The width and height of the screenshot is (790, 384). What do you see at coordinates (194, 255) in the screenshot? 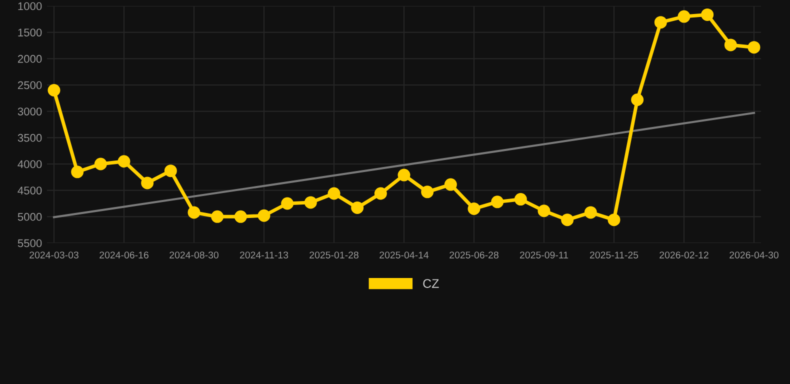
I see `x-tick-label: 2024-08-30` at bounding box center [194, 255].